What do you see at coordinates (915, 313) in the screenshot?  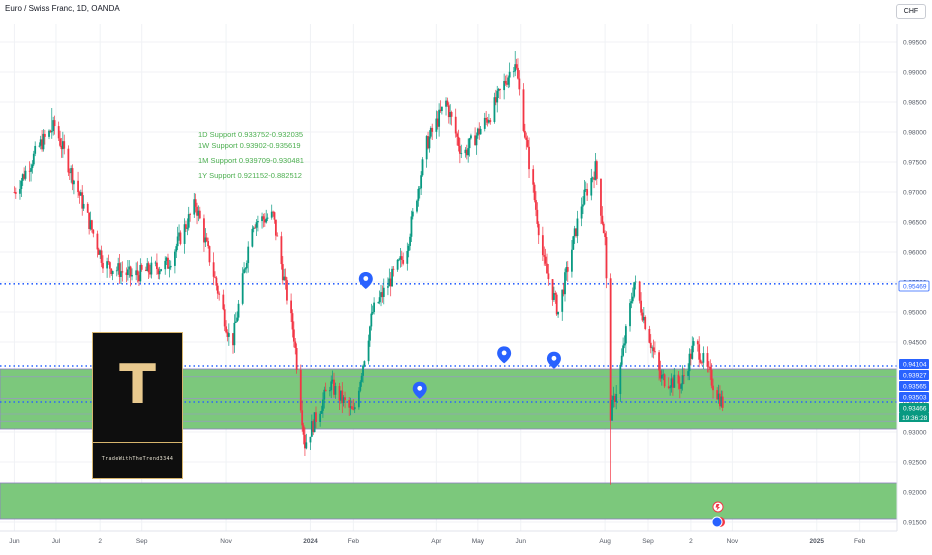 I see `y-tick-label: 0.95000` at bounding box center [915, 313].